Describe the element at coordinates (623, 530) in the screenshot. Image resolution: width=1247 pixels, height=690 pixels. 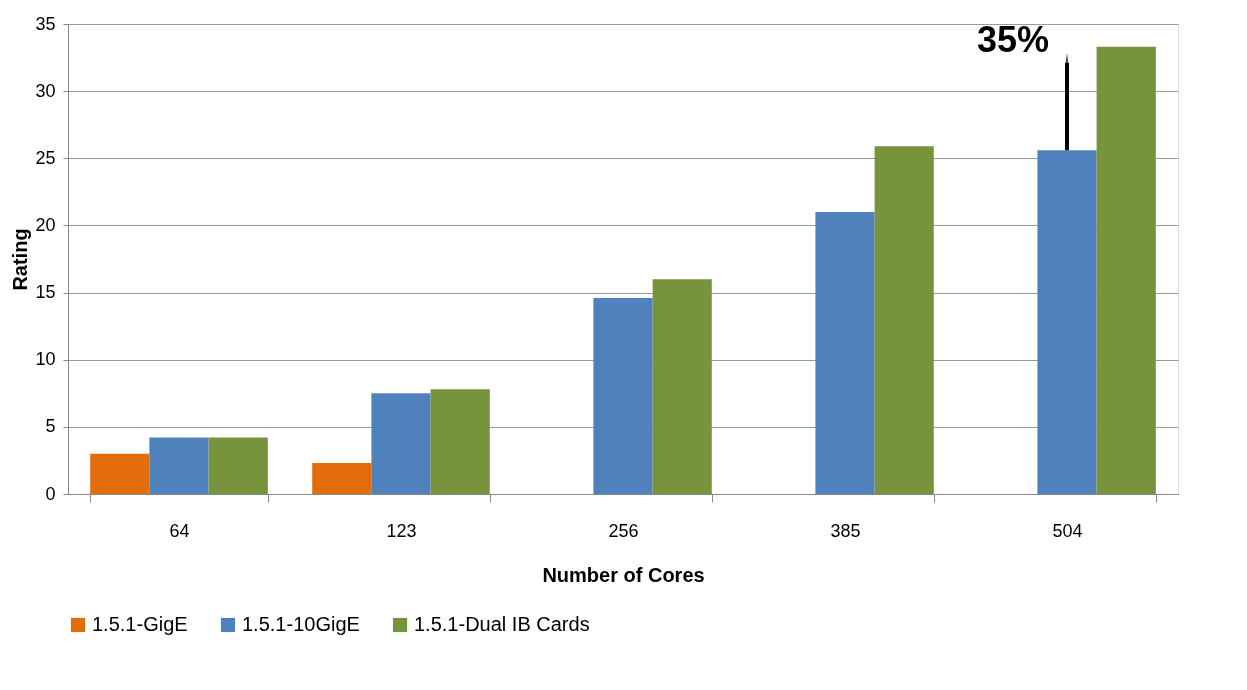
I see `x-tick-label: 256` at that location.